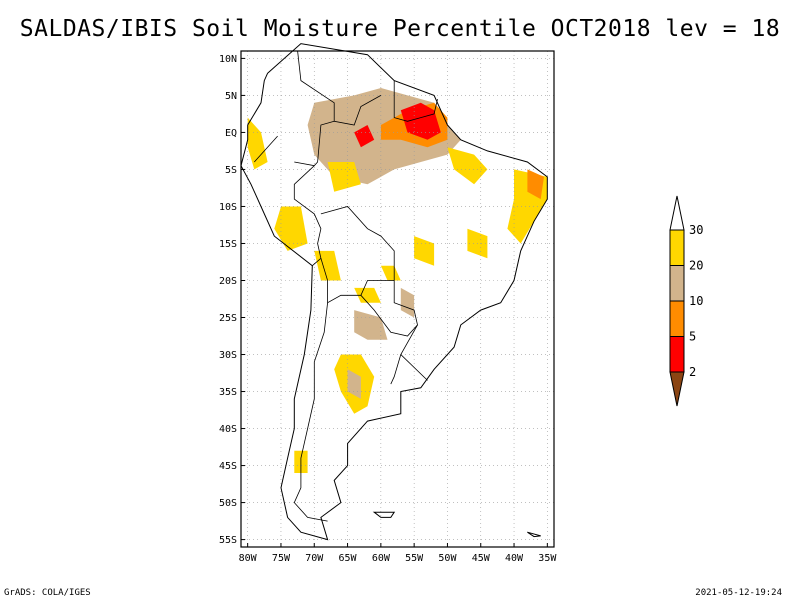 The height and width of the screenshot is (600, 800). I want to click on colorbar: 30 20 10 5 2, so click(686, 301).